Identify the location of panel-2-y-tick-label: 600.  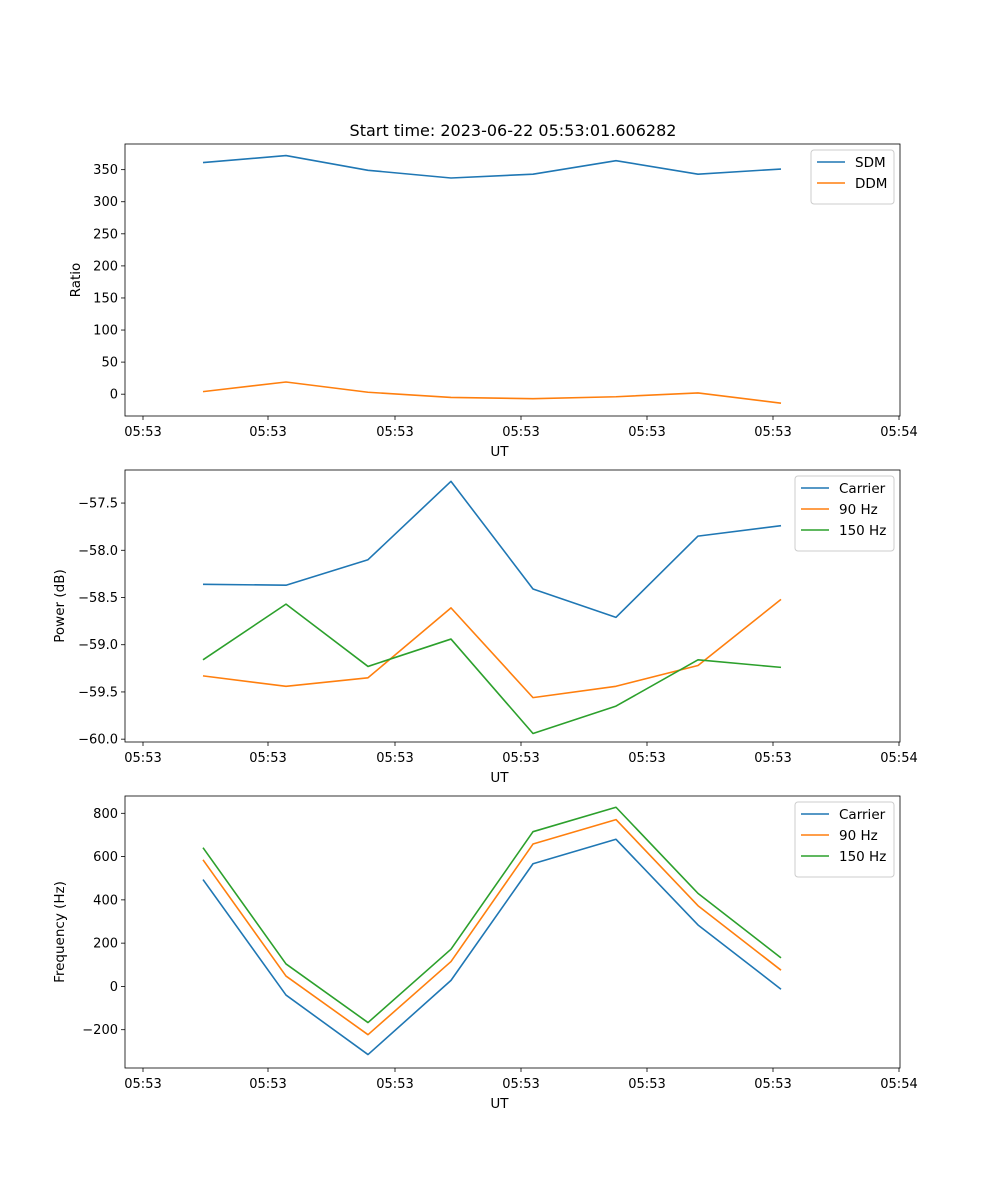
(105, 857).